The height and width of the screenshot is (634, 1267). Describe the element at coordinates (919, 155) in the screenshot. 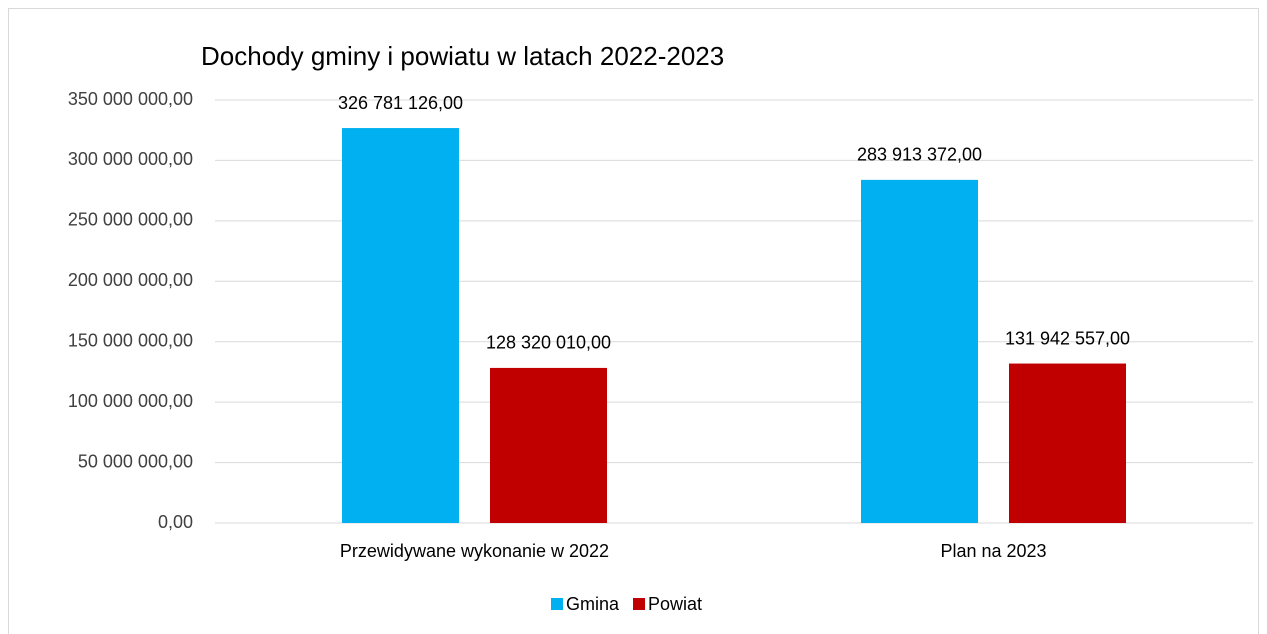

I see `data-label: 283 913 372,00` at that location.